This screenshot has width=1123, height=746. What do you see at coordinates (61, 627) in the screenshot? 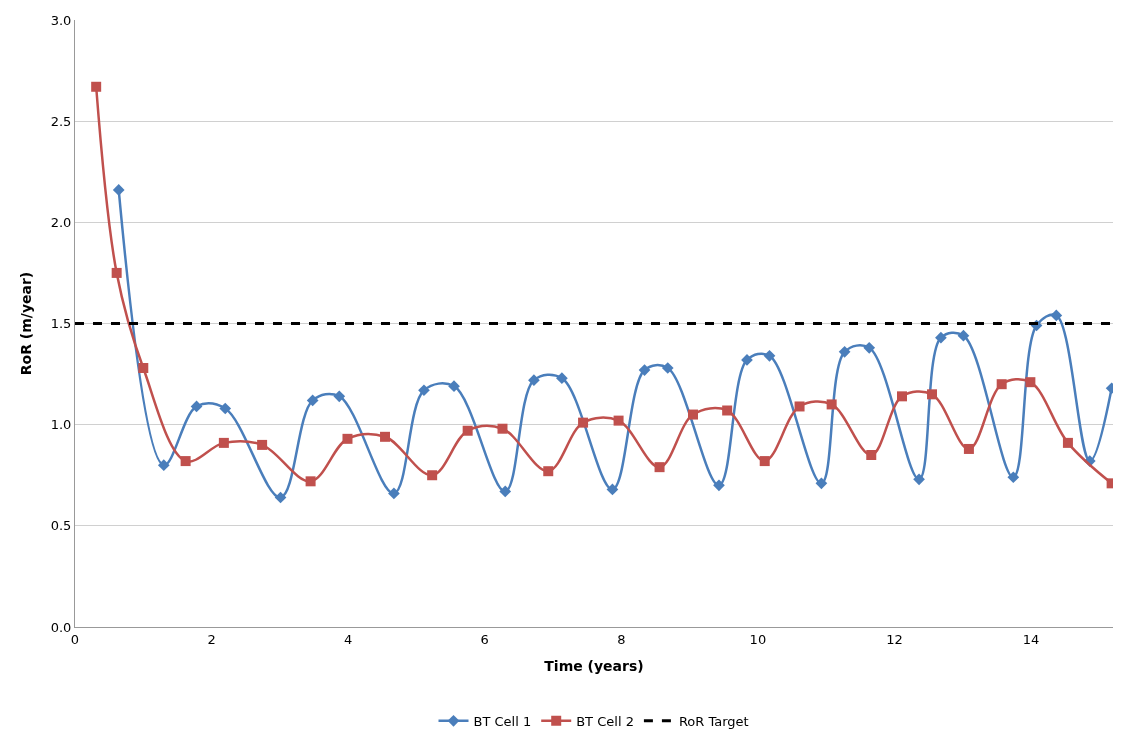
I see `y-tick-label: 0.0` at bounding box center [61, 627].